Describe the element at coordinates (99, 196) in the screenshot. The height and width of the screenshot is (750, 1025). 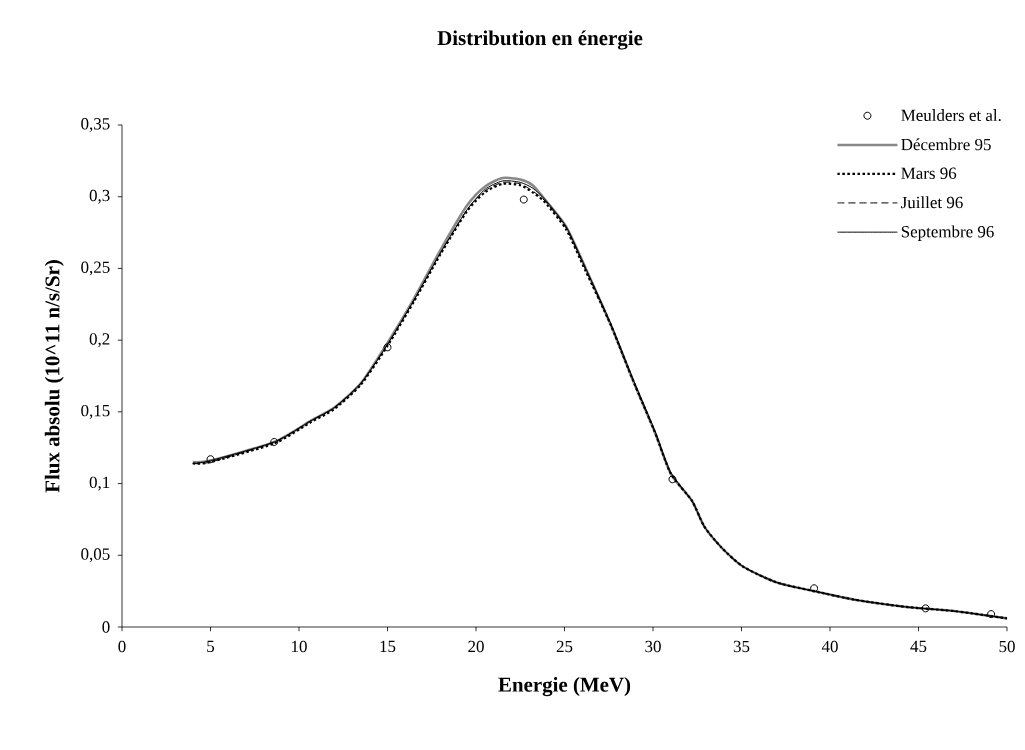
I see `y-tick-label: 0,3` at that location.